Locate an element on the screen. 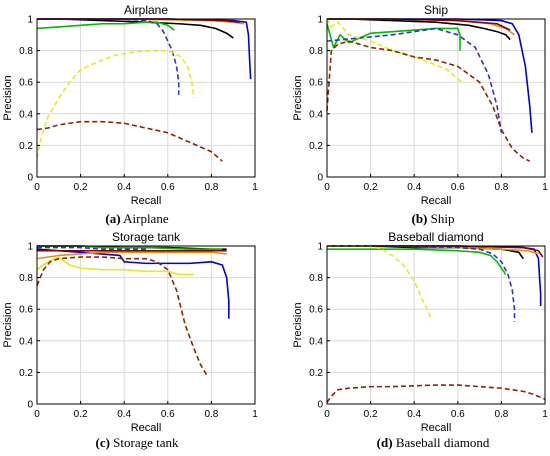 This screenshot has height=456, width=550. caption-tag: (d) is located at coordinates (385, 442).